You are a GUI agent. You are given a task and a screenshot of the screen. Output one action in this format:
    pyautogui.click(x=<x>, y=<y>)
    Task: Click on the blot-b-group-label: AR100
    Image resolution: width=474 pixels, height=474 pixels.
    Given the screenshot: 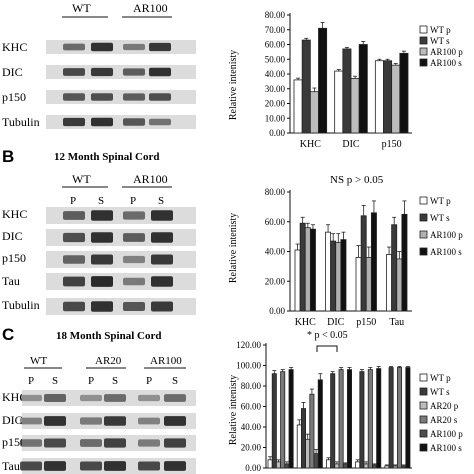 What is the action you would take?
    pyautogui.click(x=150, y=179)
    